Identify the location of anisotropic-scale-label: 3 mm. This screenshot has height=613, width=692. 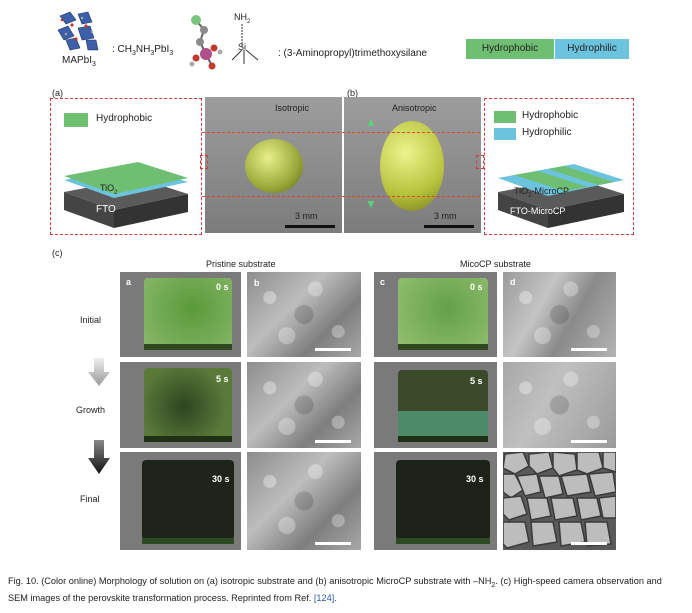
(445, 216).